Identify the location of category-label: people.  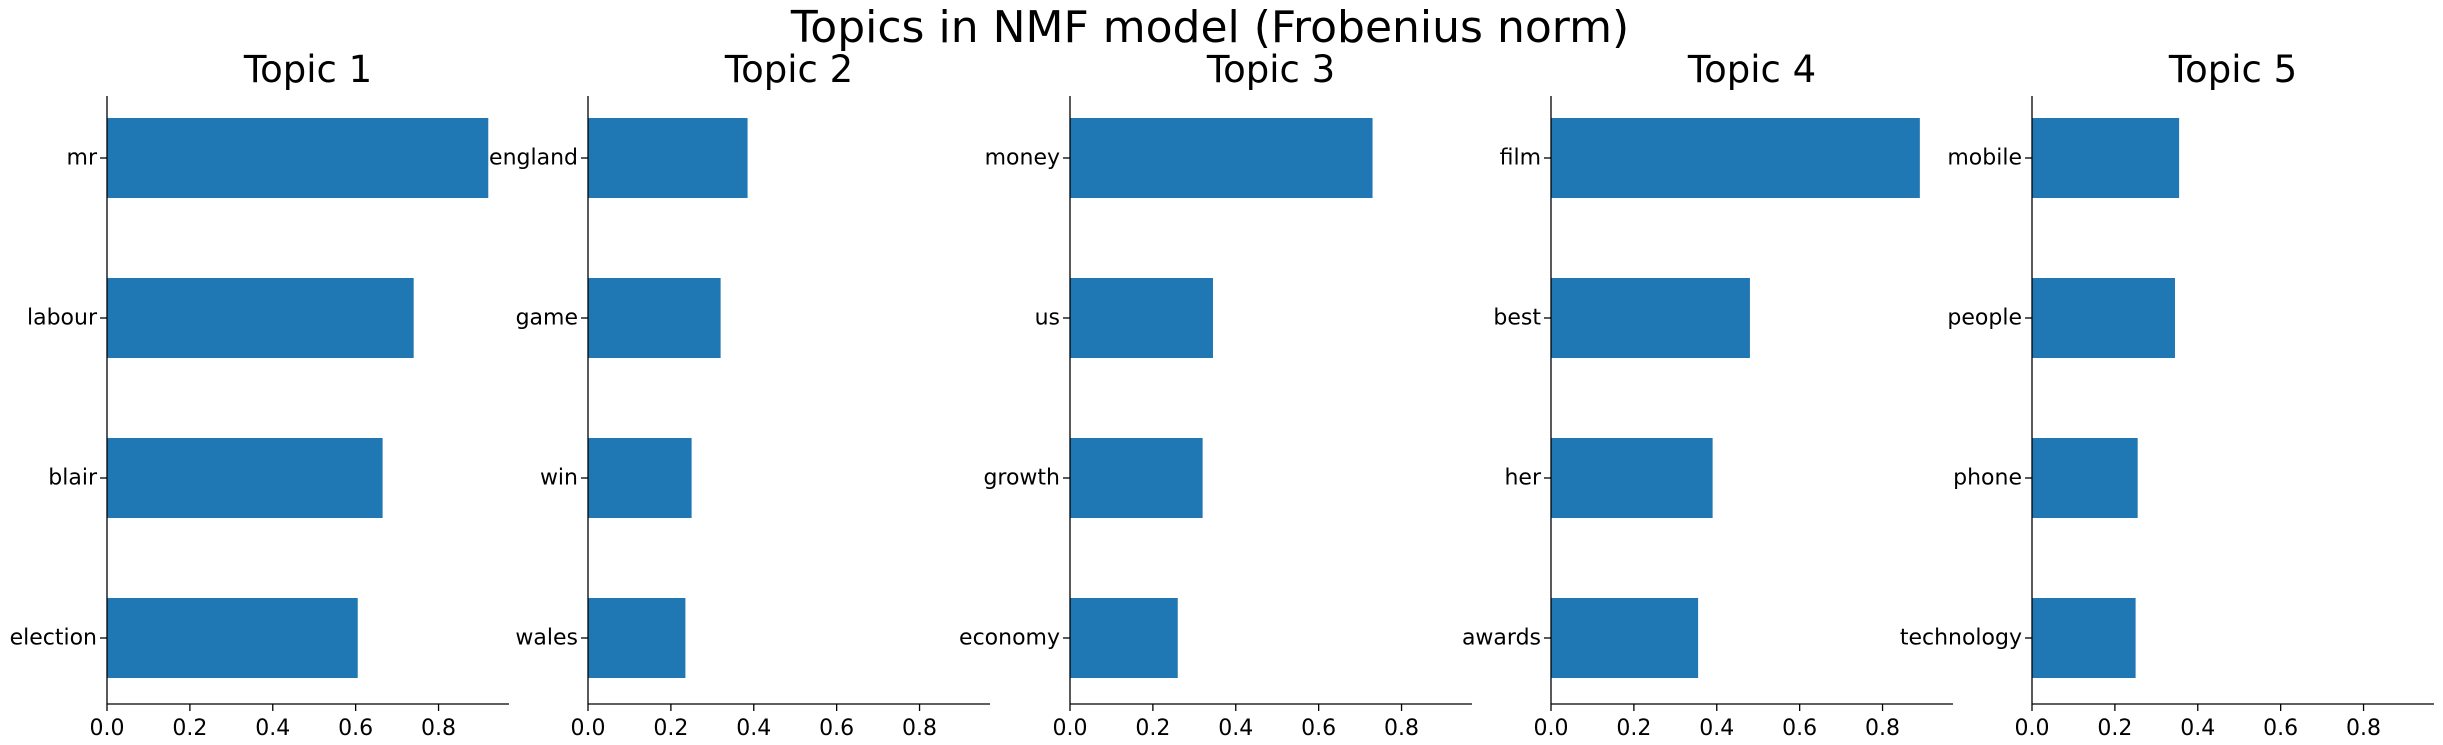
(1984, 318).